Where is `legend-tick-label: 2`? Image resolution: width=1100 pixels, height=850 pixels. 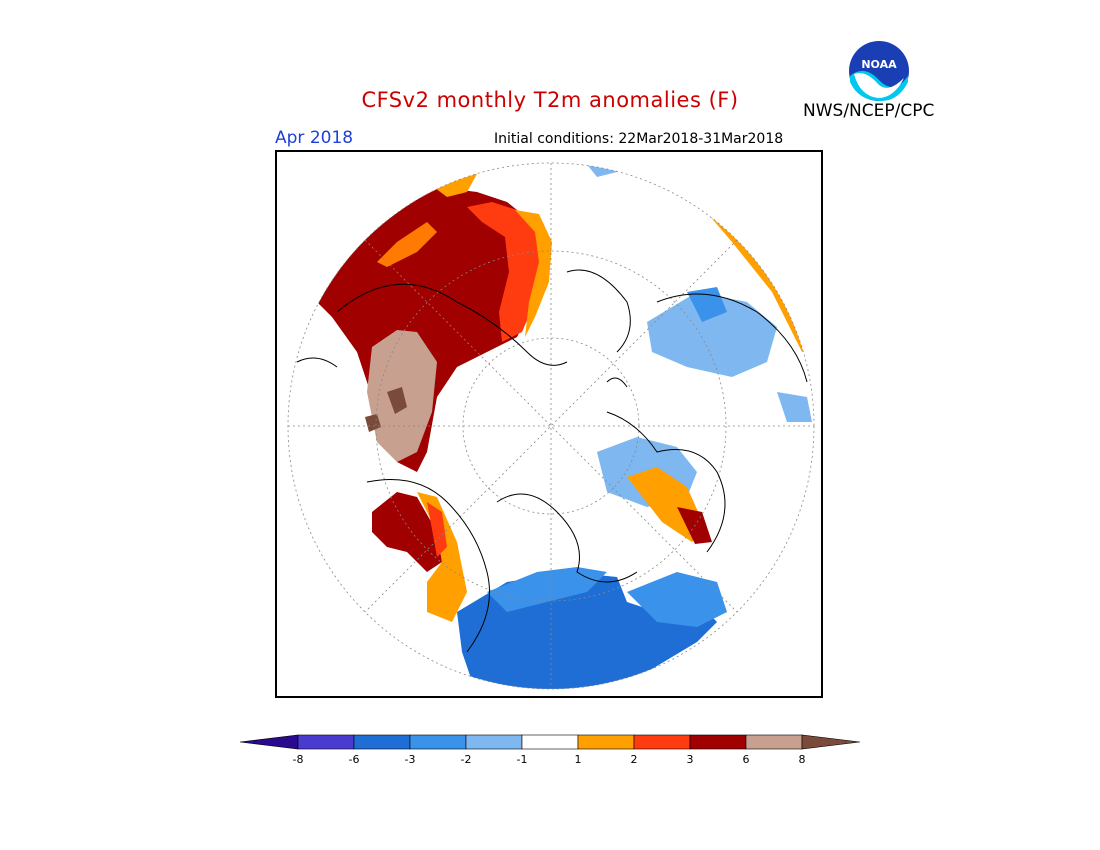
legend-tick-label: 2 is located at coordinates (634, 759).